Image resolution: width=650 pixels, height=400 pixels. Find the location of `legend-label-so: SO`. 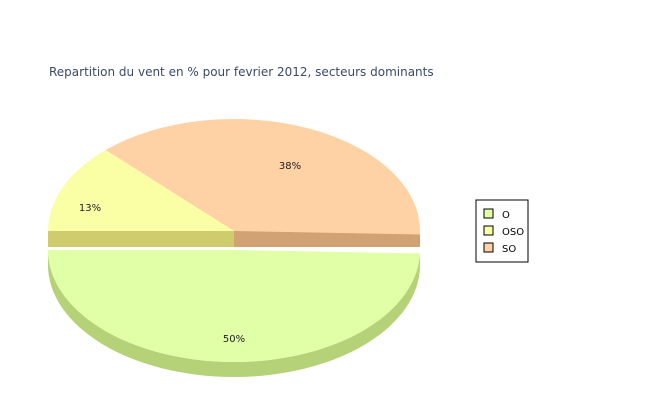

legend-label-so: SO is located at coordinates (509, 249).